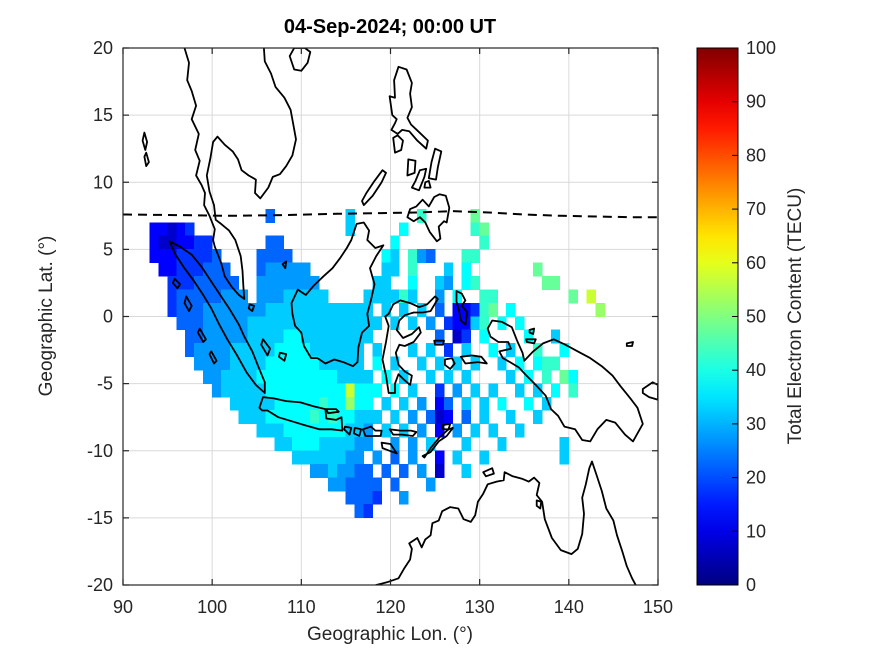 This screenshot has width=875, height=656. What do you see at coordinates (756, 531) in the screenshot?
I see `colorbar-tick-label: 10` at bounding box center [756, 531].